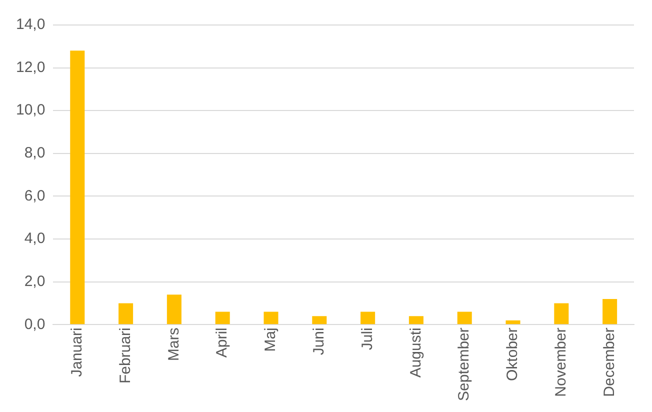  Describe the element at coordinates (464, 364) in the screenshot. I see `x-tick-label: September` at that location.